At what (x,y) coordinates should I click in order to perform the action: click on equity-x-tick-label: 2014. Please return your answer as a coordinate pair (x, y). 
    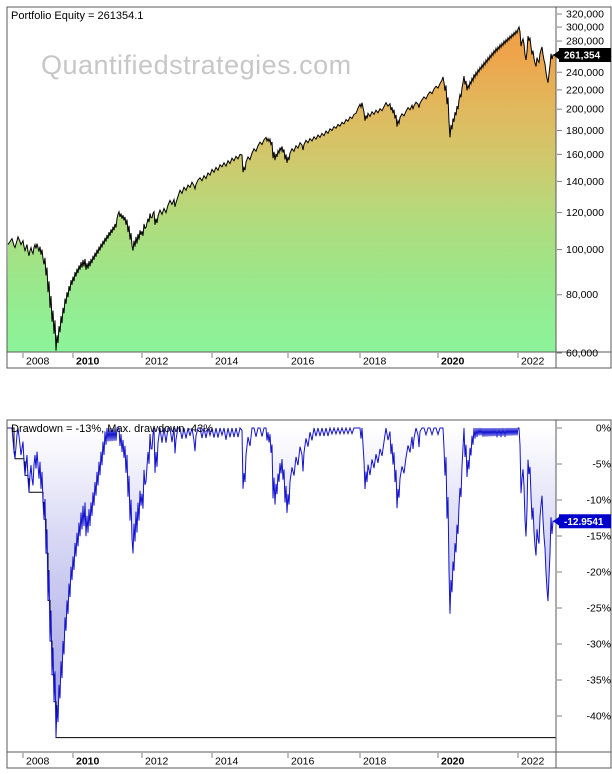
    Looking at the image, I should click on (227, 362).